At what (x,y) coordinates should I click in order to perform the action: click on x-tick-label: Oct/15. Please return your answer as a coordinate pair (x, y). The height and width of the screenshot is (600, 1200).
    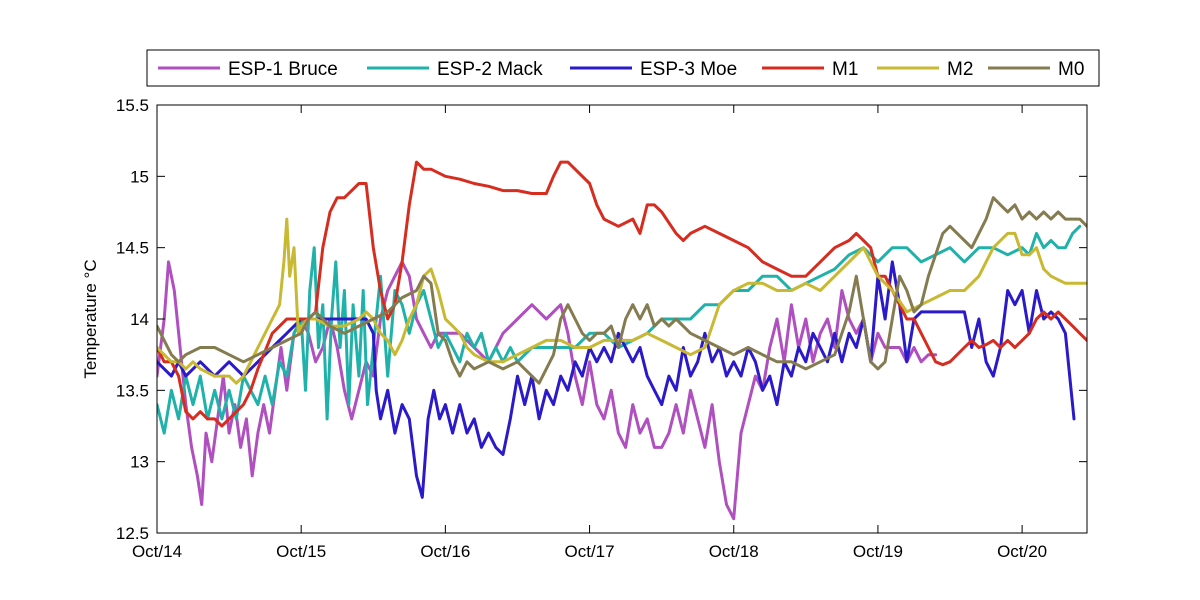
    Looking at the image, I should click on (301, 551).